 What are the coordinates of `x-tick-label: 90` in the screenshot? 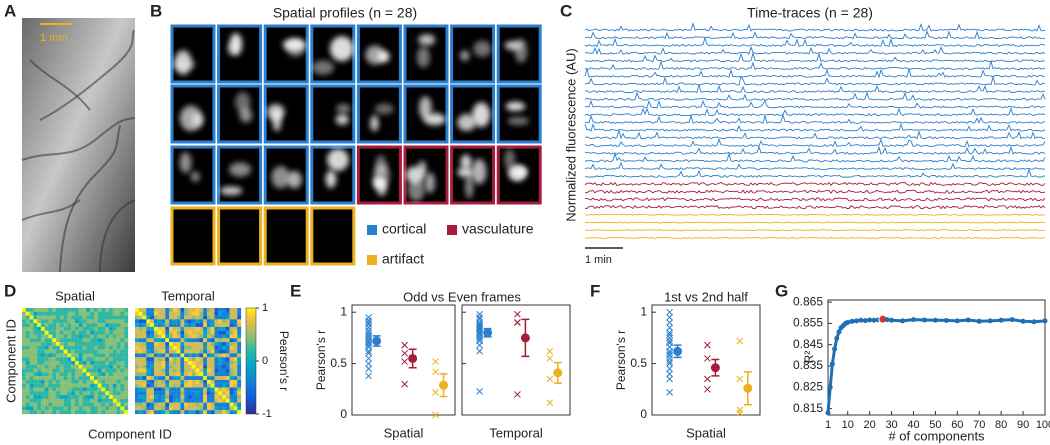 It's located at (1023, 425).